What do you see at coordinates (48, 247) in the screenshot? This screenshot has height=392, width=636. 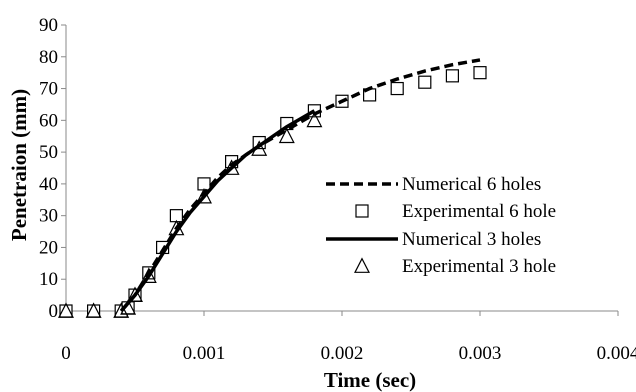 I see `y-tick-label: 20` at bounding box center [48, 247].